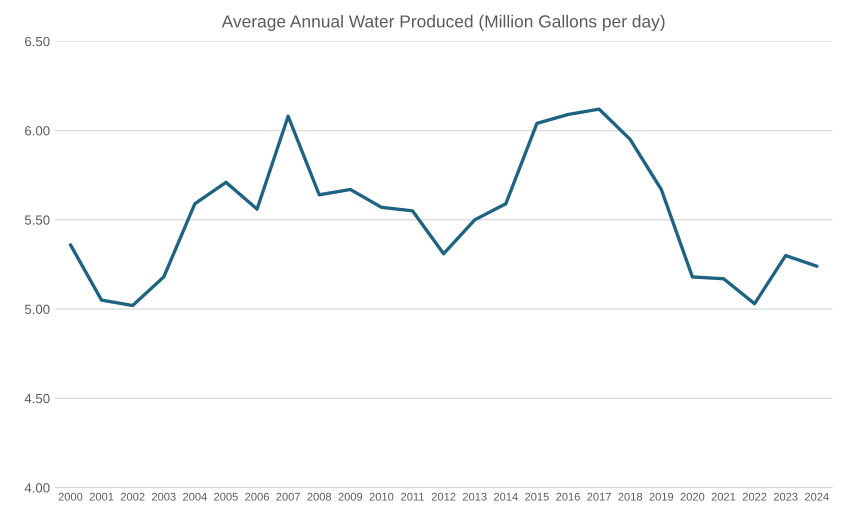 This screenshot has width=845, height=516. Describe the element at coordinates (474, 496) in the screenshot. I see `x-tick-label: 2013` at that location.